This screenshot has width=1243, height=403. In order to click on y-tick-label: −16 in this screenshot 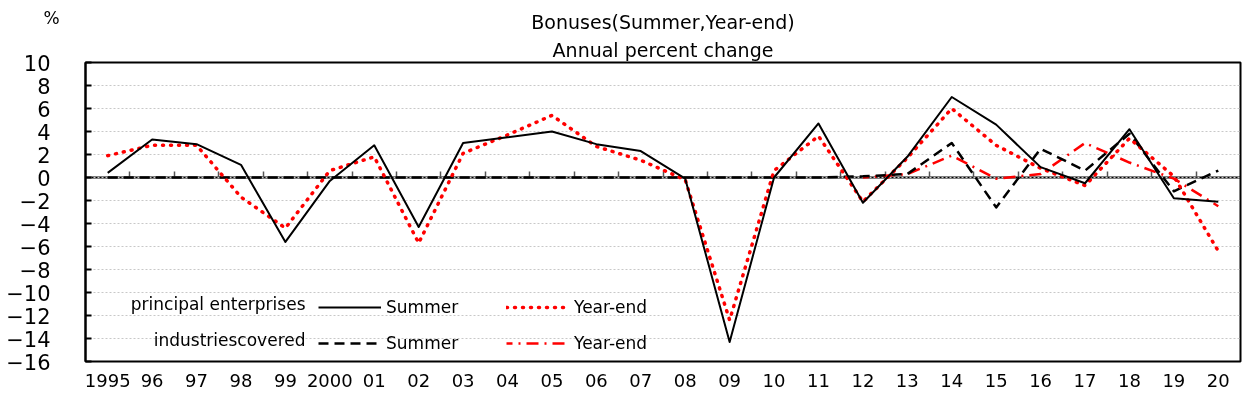, I will do `click(28, 362)`.